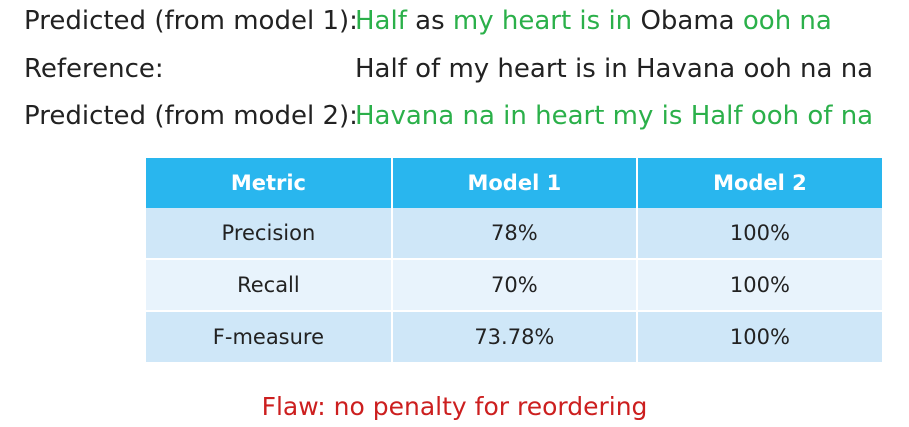  Describe the element at coordinates (787, 21) in the screenshot. I see `predicted-1-token: ooh na` at that location.